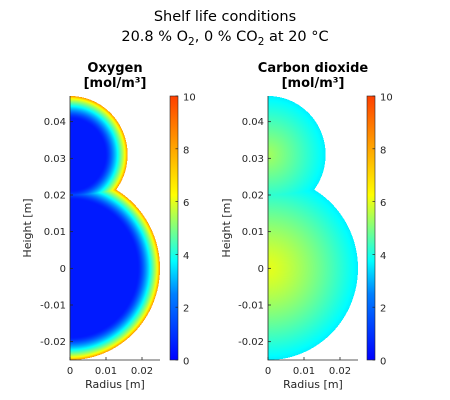 The height and width of the screenshot is (400, 450). Describe the element at coordinates (313, 384) in the screenshot. I see `co2-x-label: Radius [m]` at that location.